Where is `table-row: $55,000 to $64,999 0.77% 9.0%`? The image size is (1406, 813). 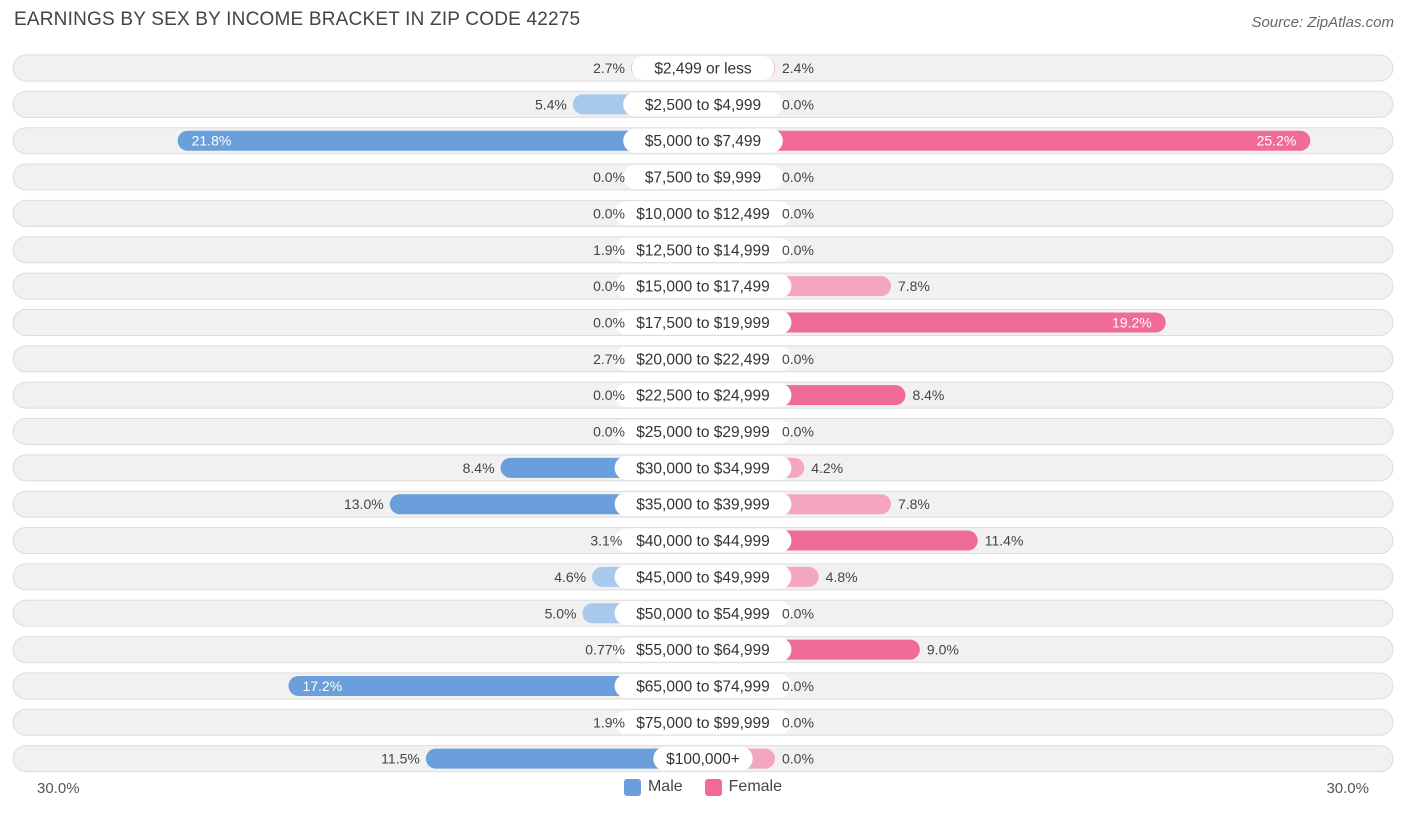 table-row: $55,000 to $64,999 0.77% 9.0% is located at coordinates (703, 650).